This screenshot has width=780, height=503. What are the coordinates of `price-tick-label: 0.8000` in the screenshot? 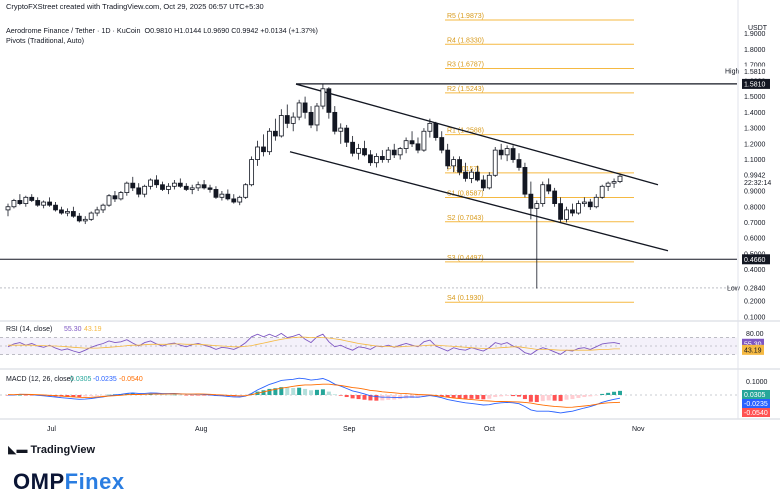 It's located at (755, 207).